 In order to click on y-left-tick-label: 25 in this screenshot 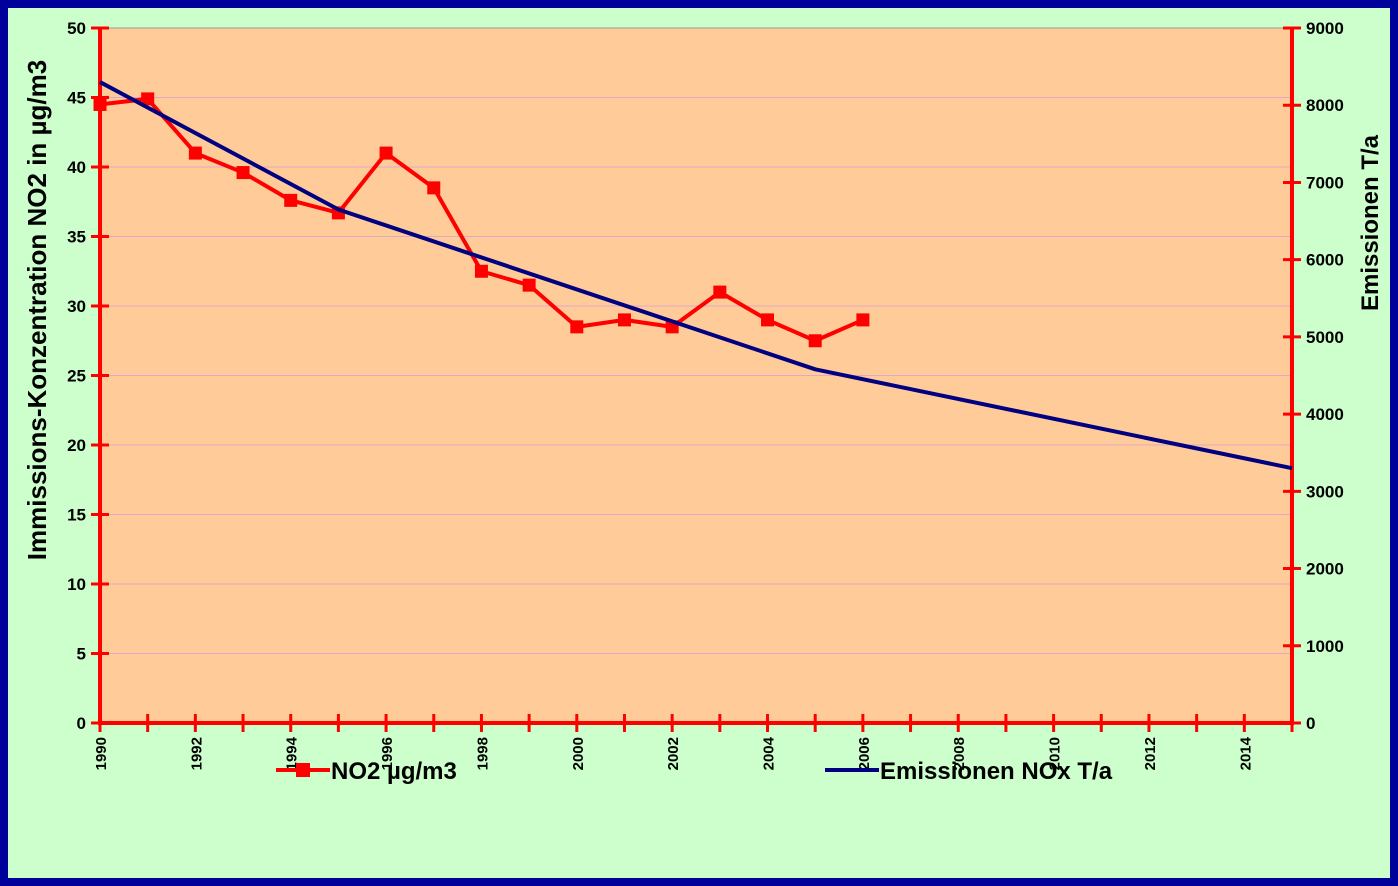, I will do `click(76, 376)`.